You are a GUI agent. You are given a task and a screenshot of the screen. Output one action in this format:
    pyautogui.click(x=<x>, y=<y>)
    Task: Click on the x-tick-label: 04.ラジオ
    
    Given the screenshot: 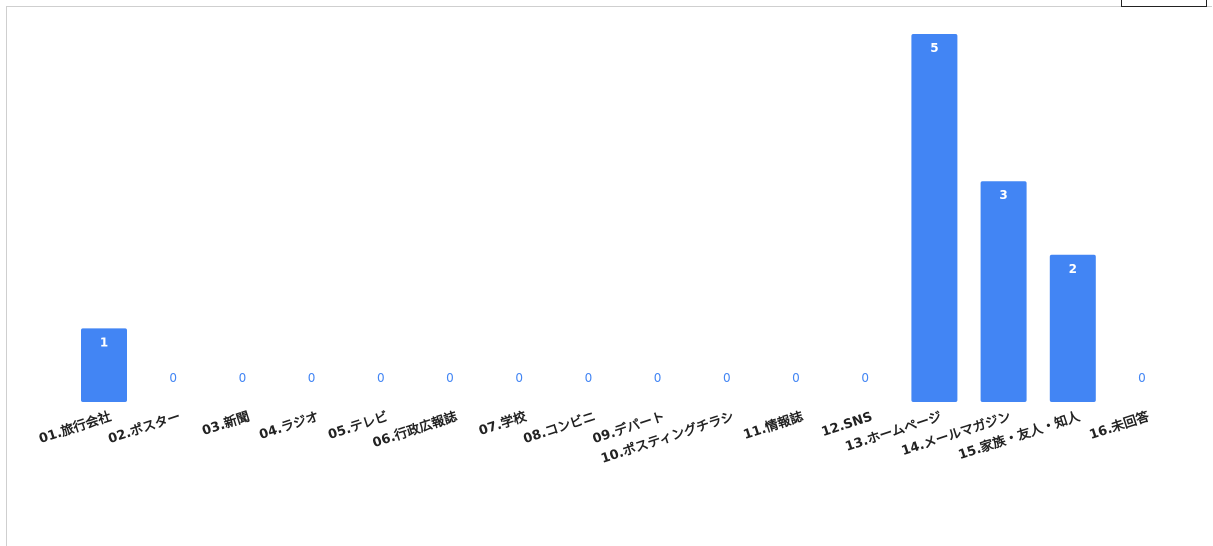 What is the action you would take?
    pyautogui.click(x=288, y=426)
    